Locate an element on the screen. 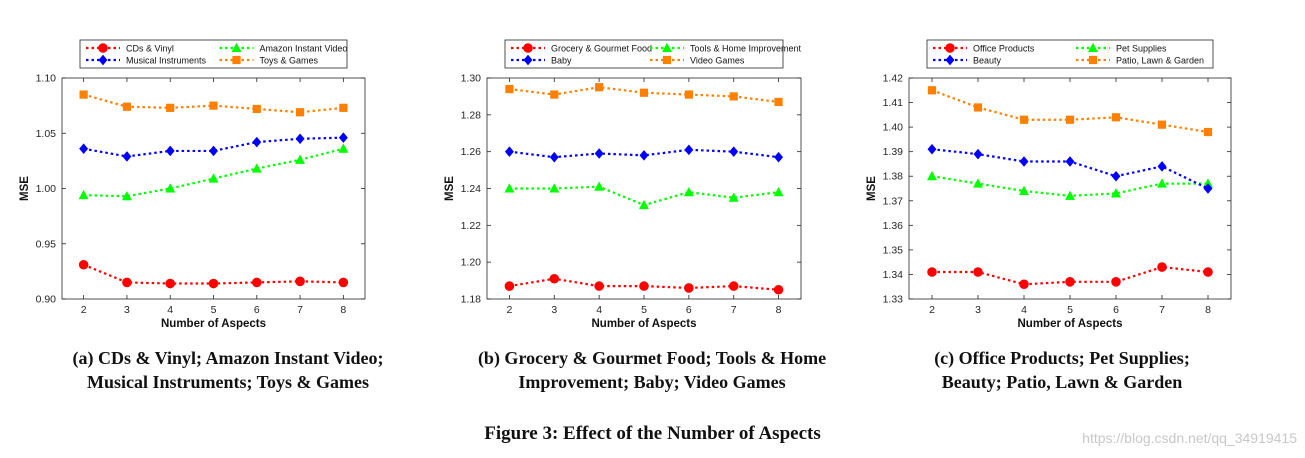 The image size is (1305, 458). y-tick-label: 1.18 is located at coordinates (471, 300).